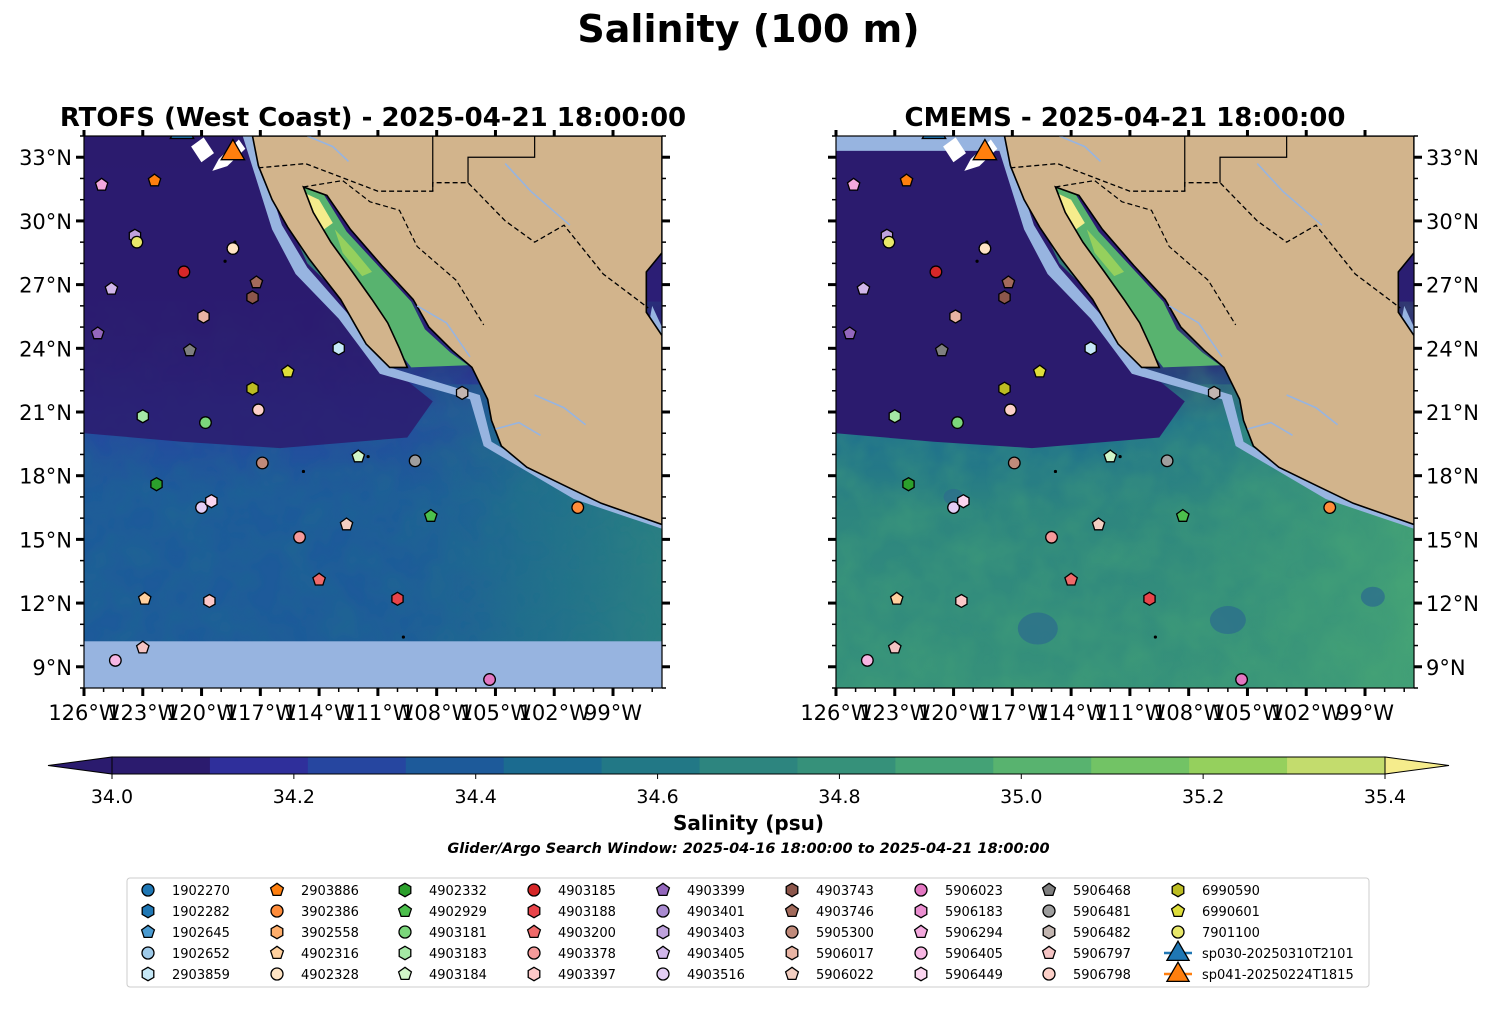 This screenshot has height=1014, width=1497. I want to click on legend-label: 1902282, so click(201, 912).